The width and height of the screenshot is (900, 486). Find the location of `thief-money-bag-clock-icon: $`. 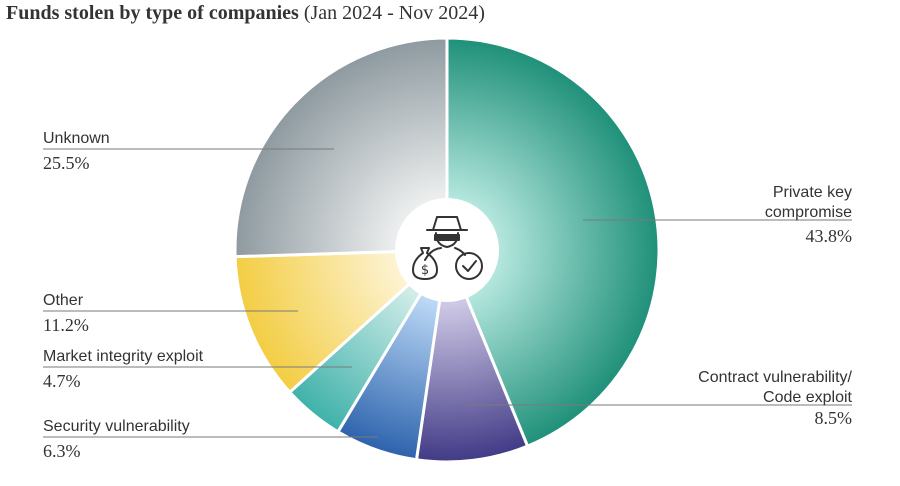

thief-money-bag-clock-icon: $ is located at coordinates (447, 248).